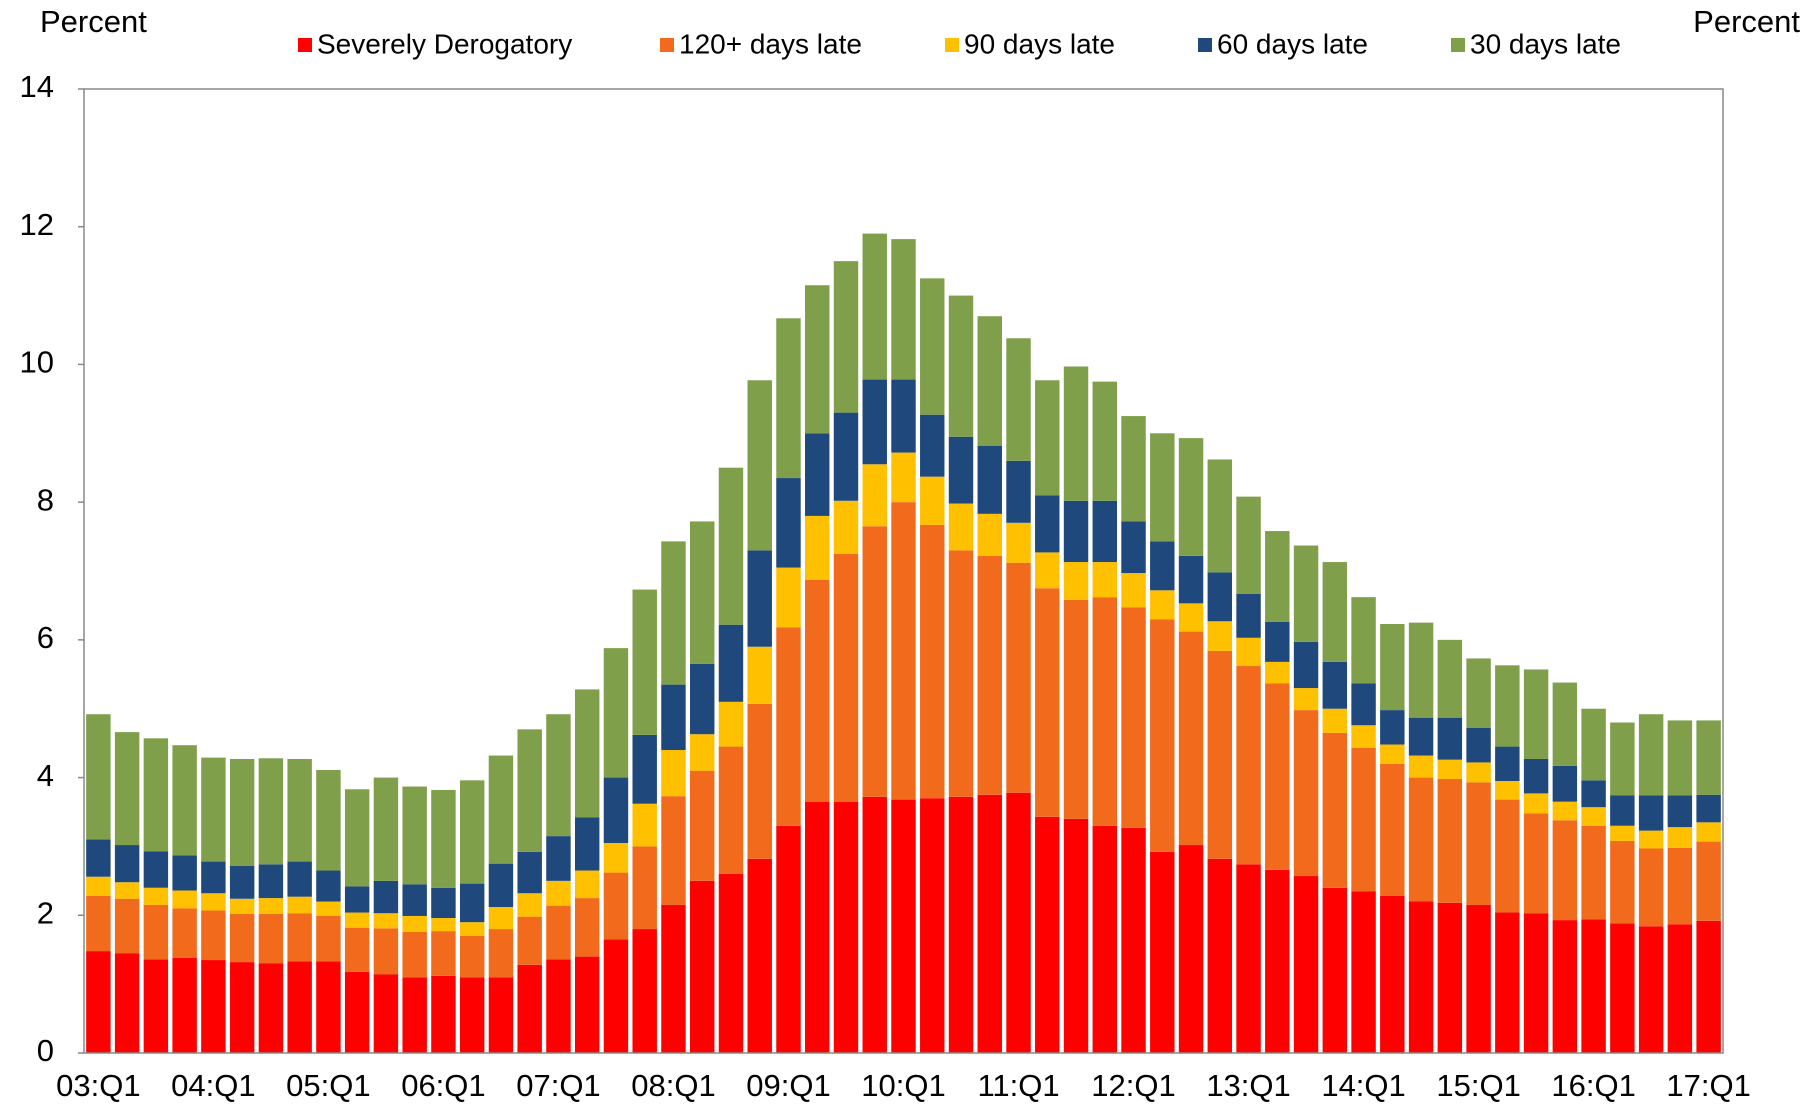  I want to click on y-tick-label: 14, so click(37, 86).